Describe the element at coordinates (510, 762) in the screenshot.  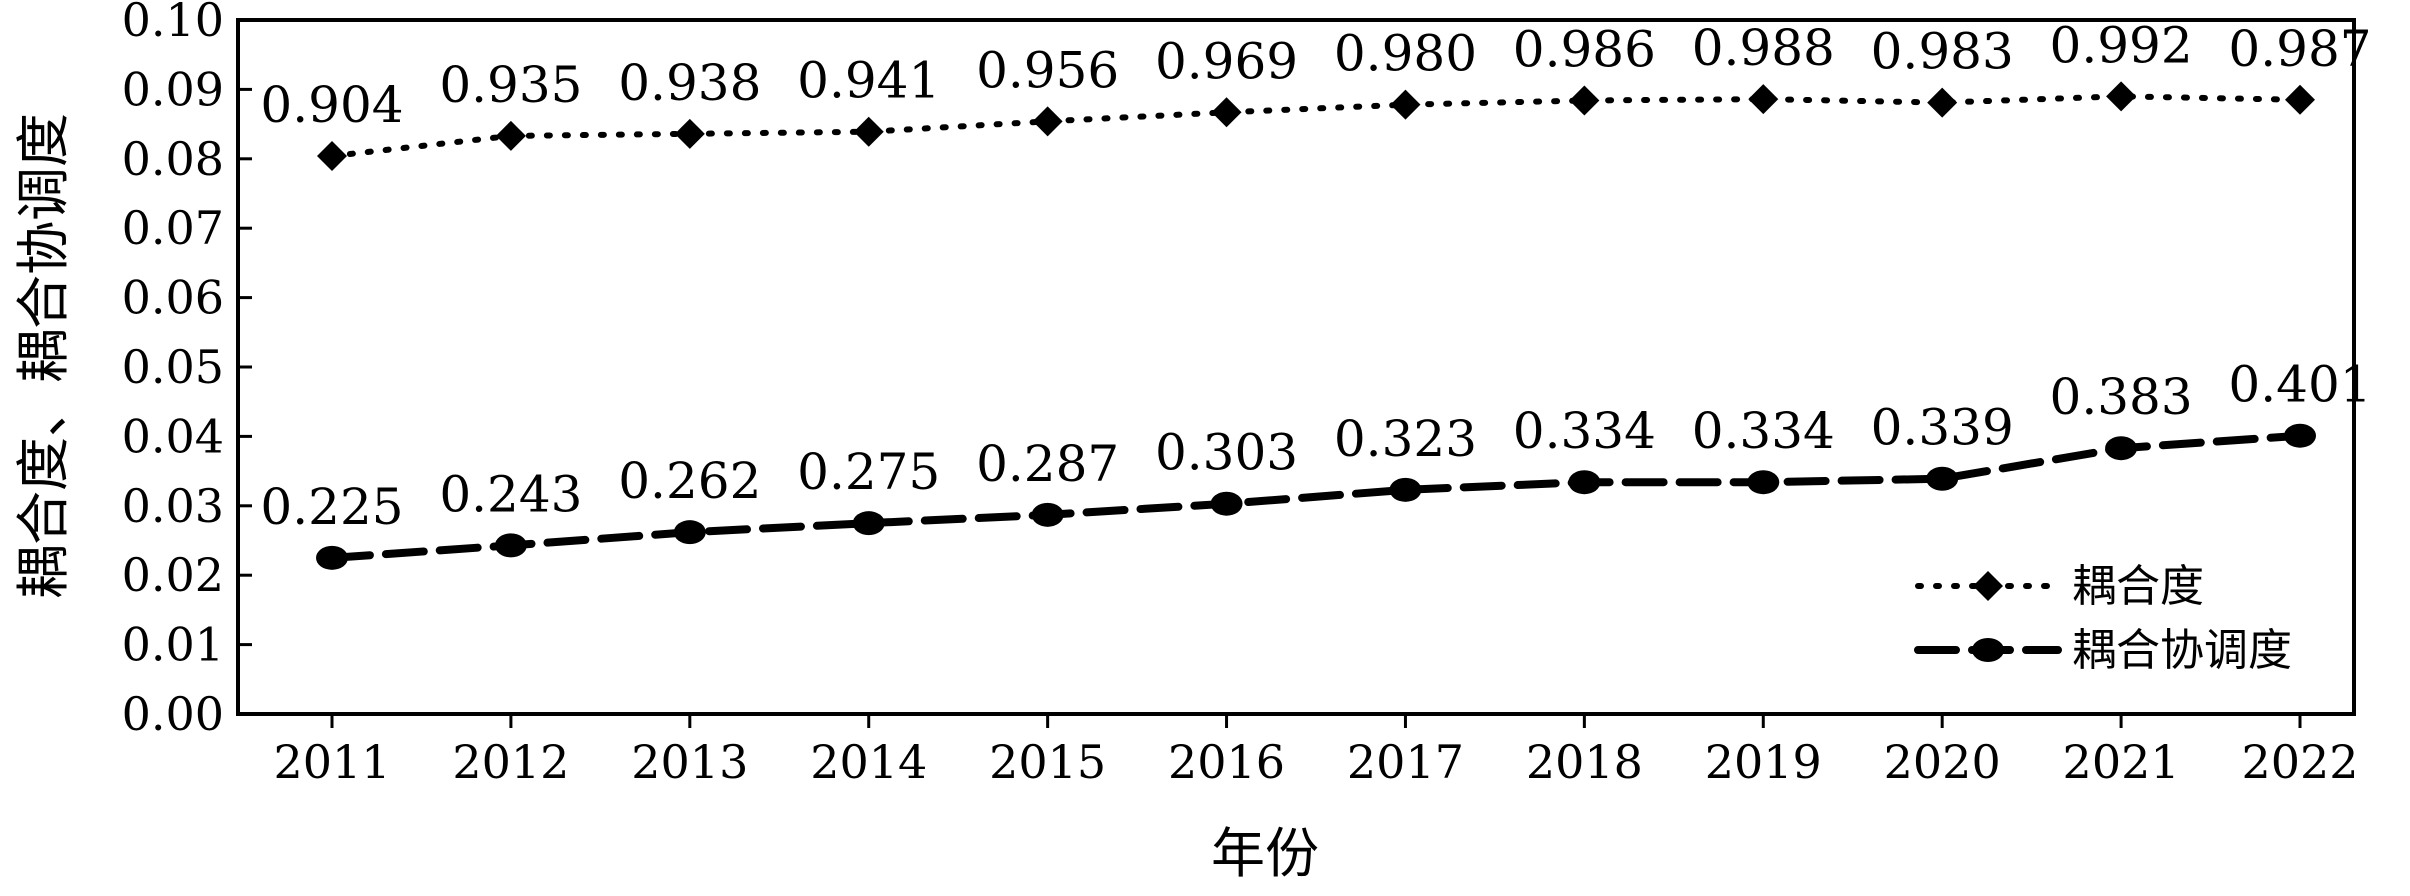
I see `x-tick-label: 2012` at that location.